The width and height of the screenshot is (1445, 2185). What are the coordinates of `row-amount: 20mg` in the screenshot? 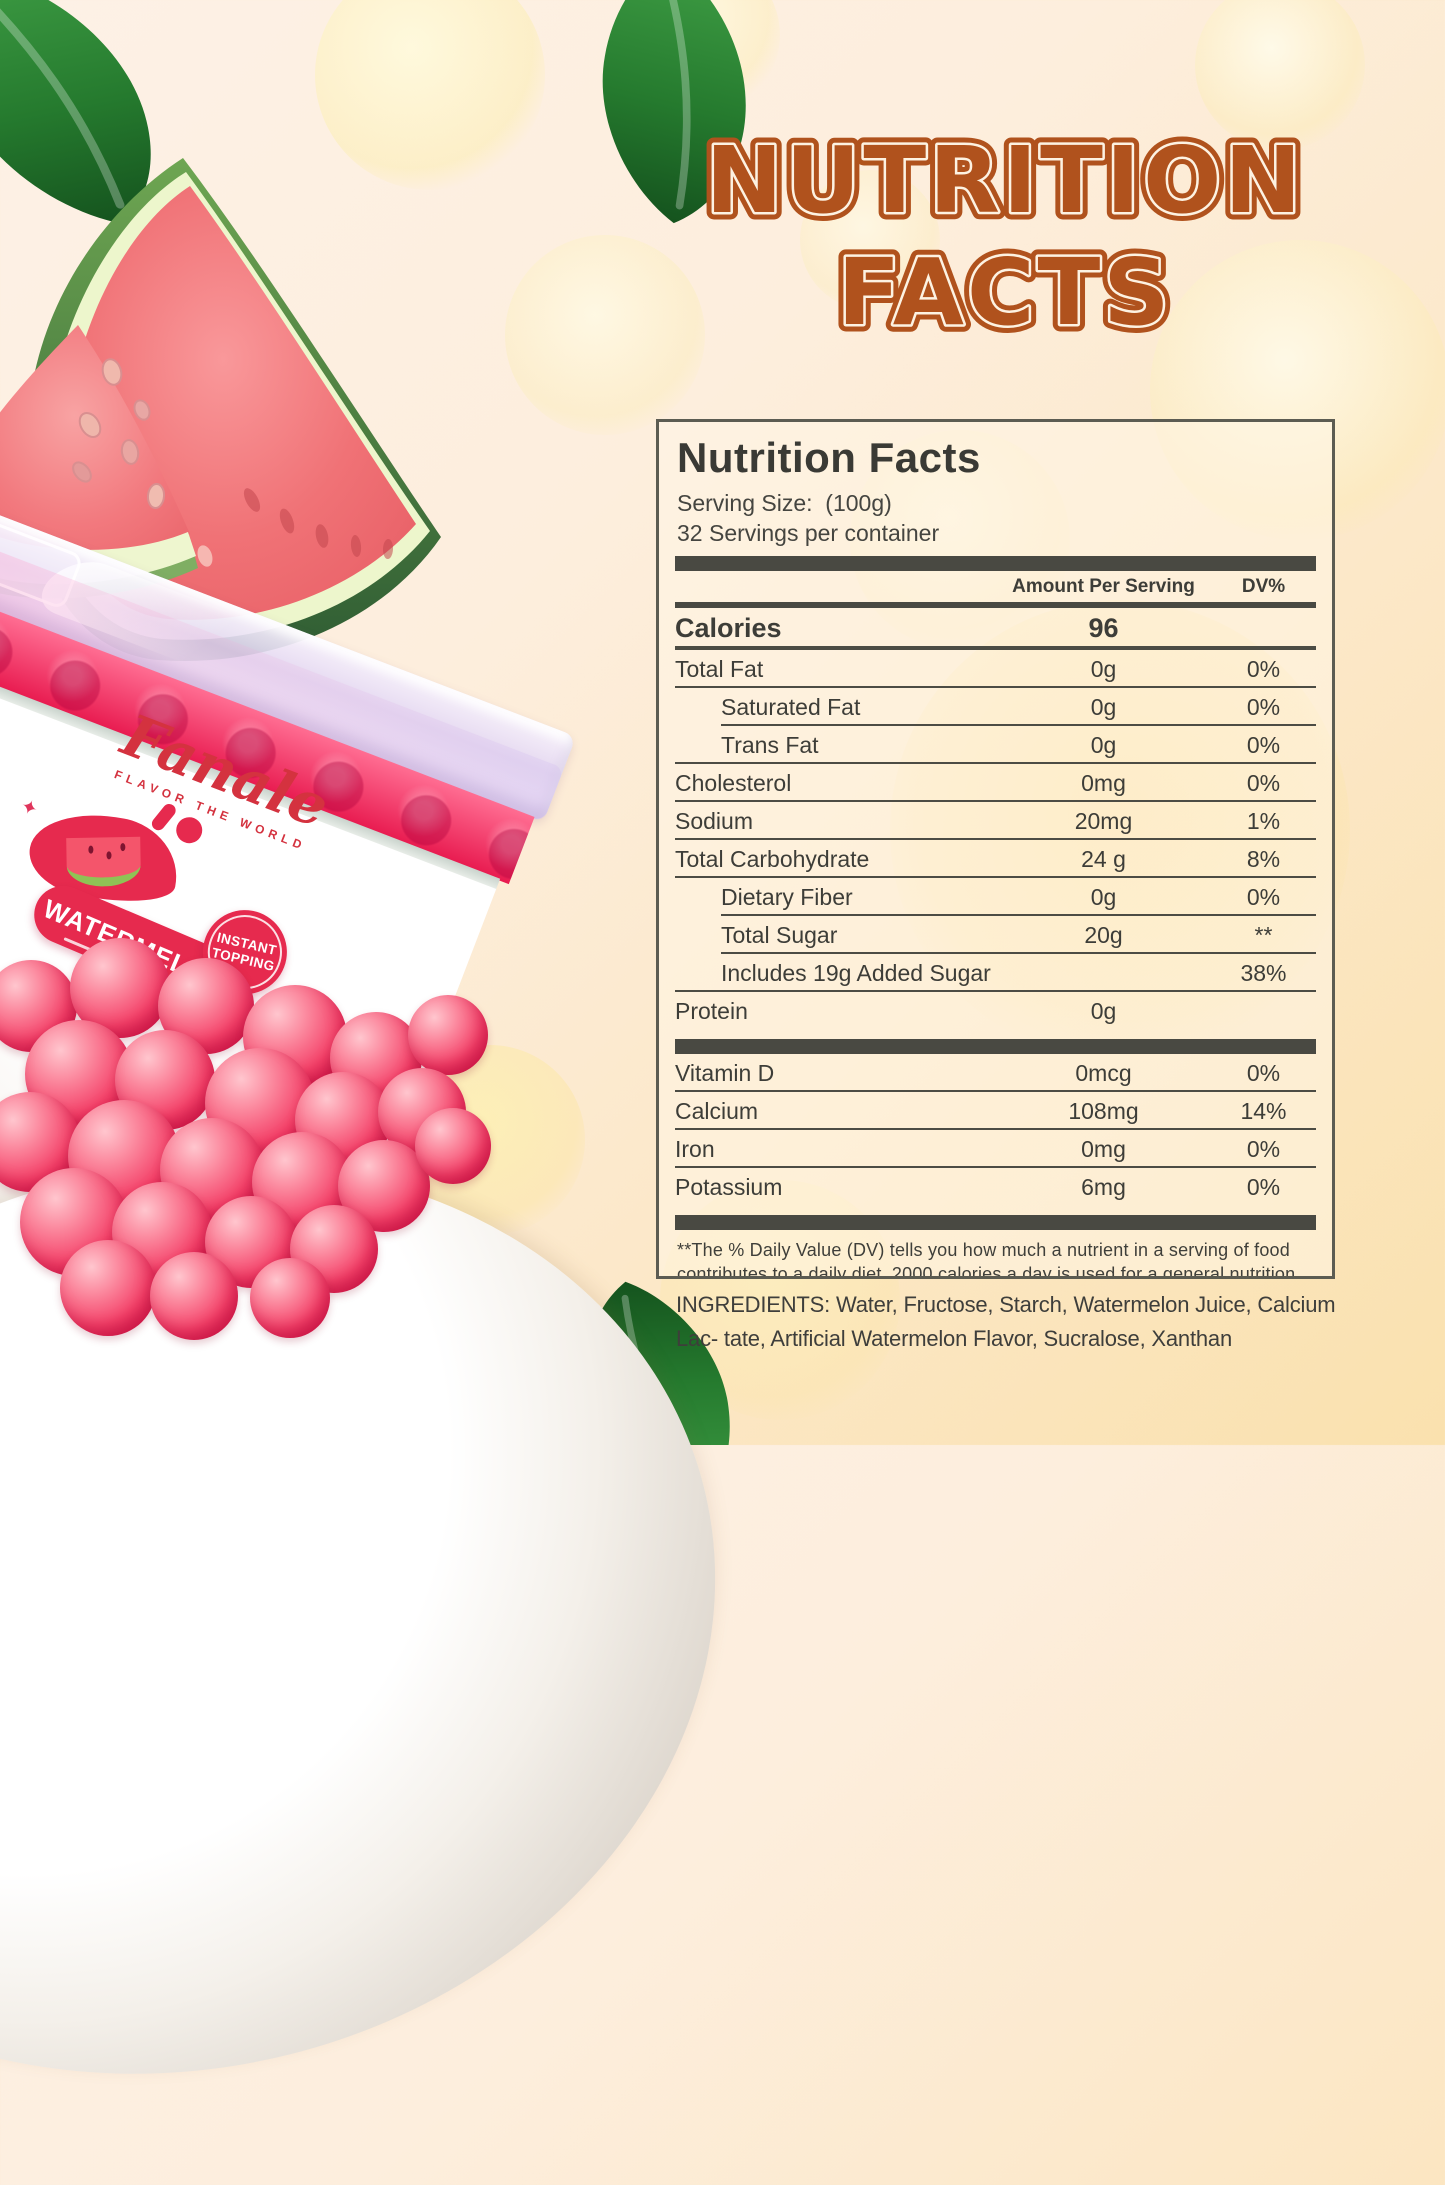 It's located at (1103, 821).